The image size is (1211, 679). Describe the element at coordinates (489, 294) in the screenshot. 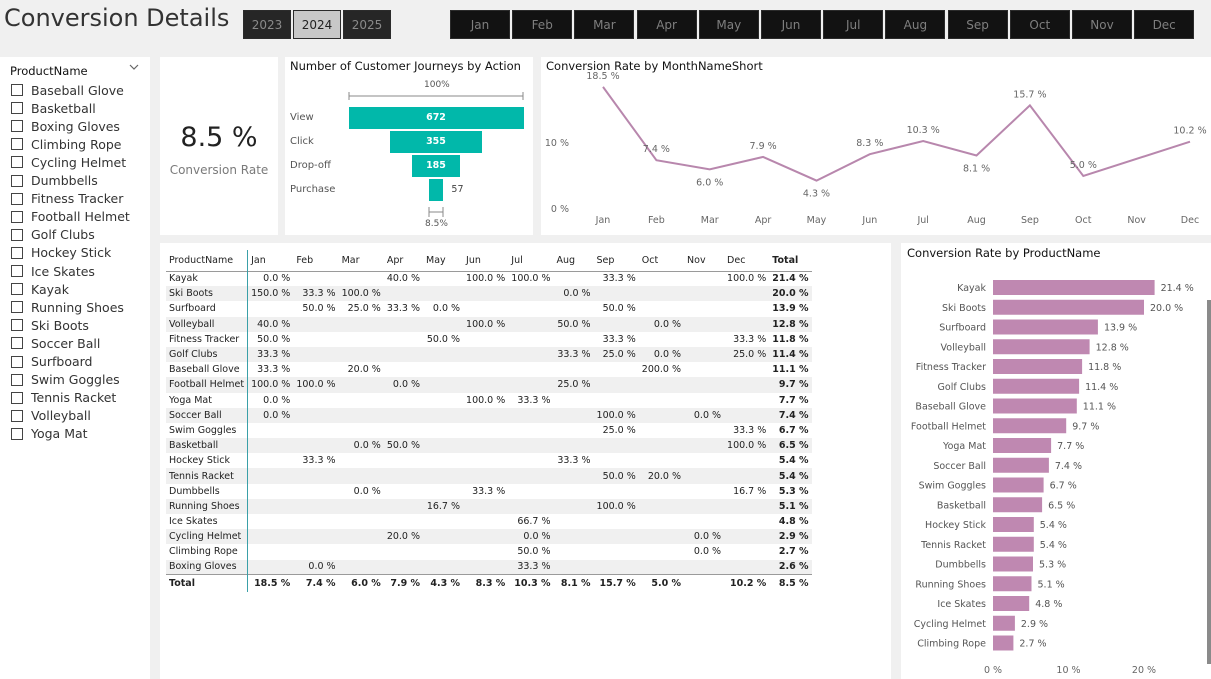

I see `table-row: Ski Boots 150.0 % 33.3 % 100.0 % 0.0 % 20.0 %` at that location.